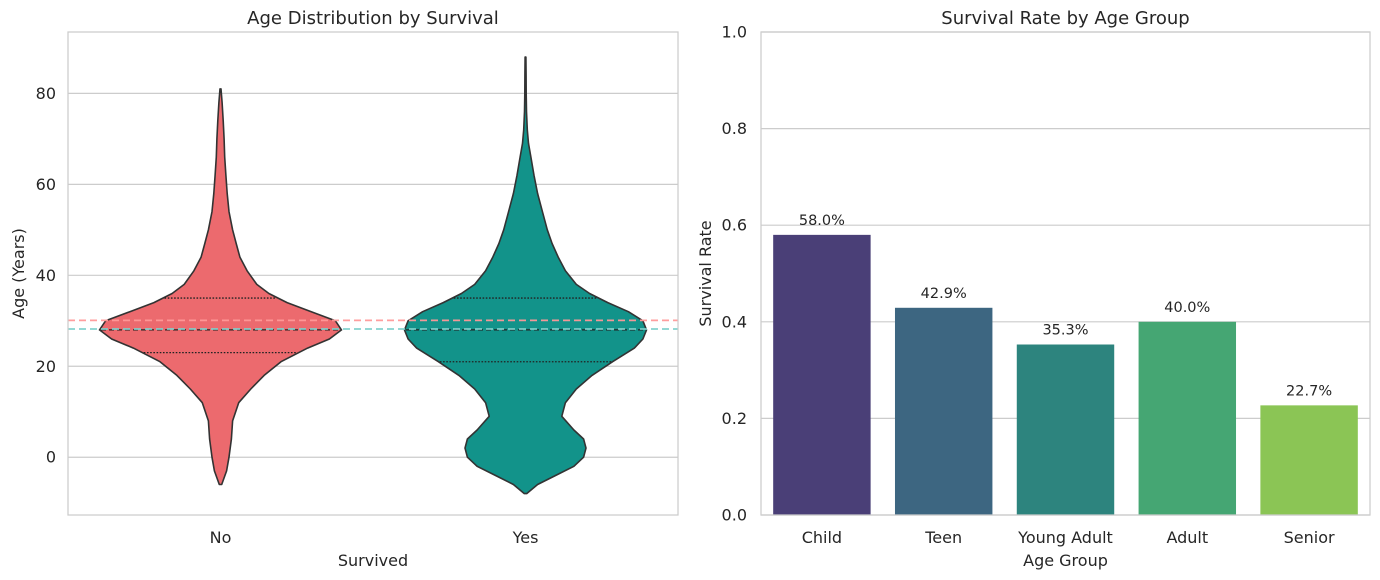 This screenshot has height=580, width=1380. Describe the element at coordinates (734, 418) in the screenshot. I see `bar-y-tick-label: 0.2` at that location.